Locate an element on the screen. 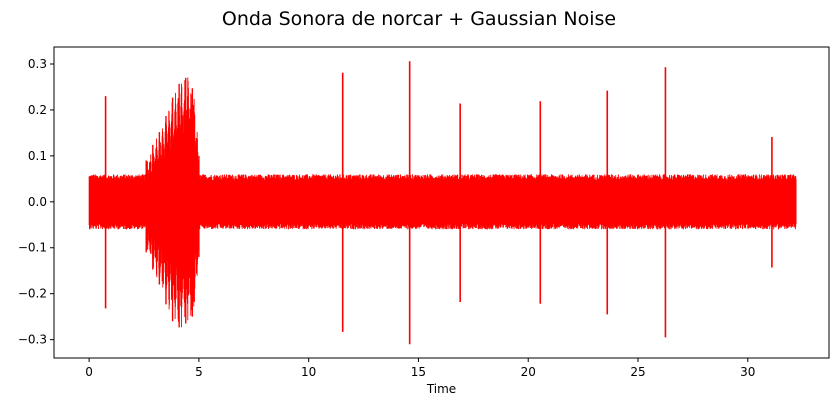 The image size is (838, 411). y-tick-label: −0.1 is located at coordinates (32, 248).